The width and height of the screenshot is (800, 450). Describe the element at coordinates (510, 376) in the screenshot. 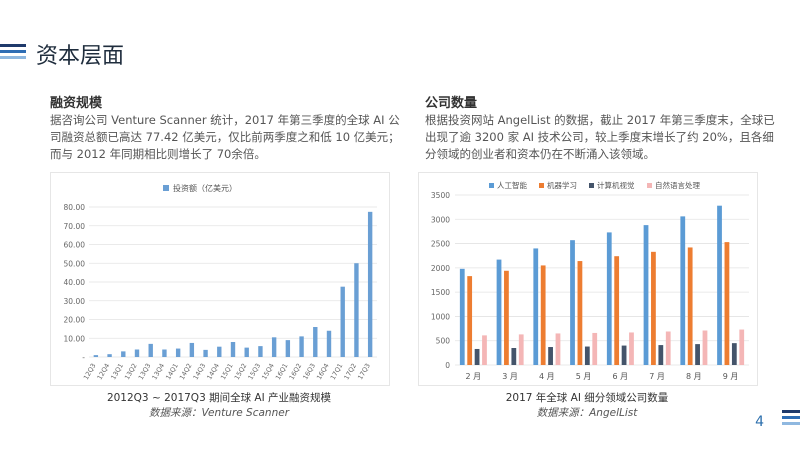

I see `x-tick-label: 3 月` at that location.